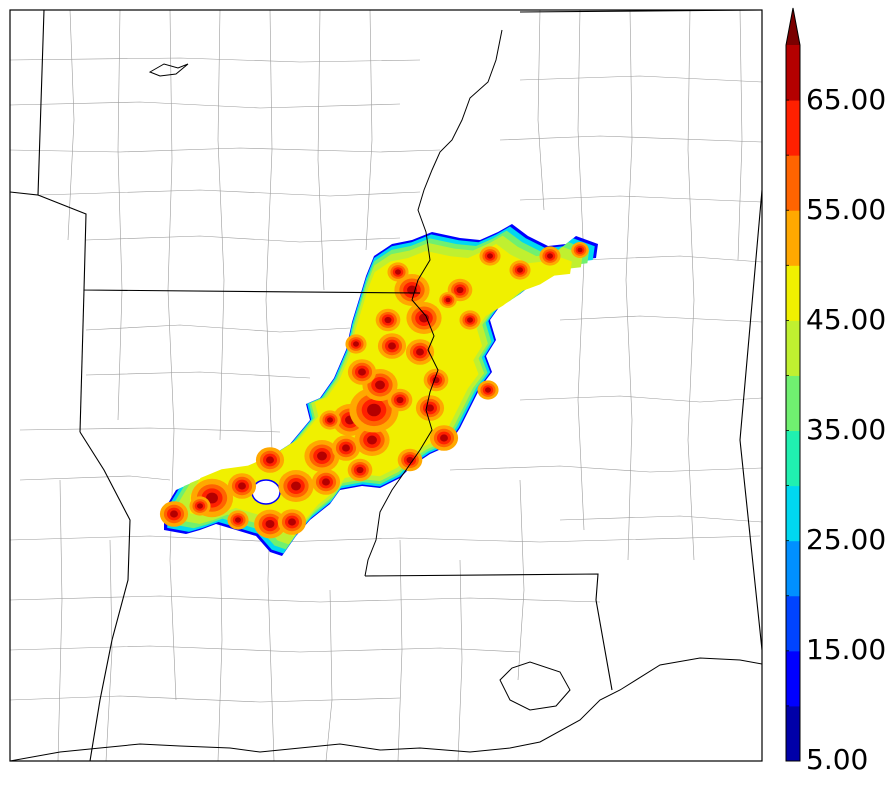 The height and width of the screenshot is (785, 894). Describe the element at coordinates (793, 26) in the screenshot. I see `colorbar-extend-arrow` at that location.